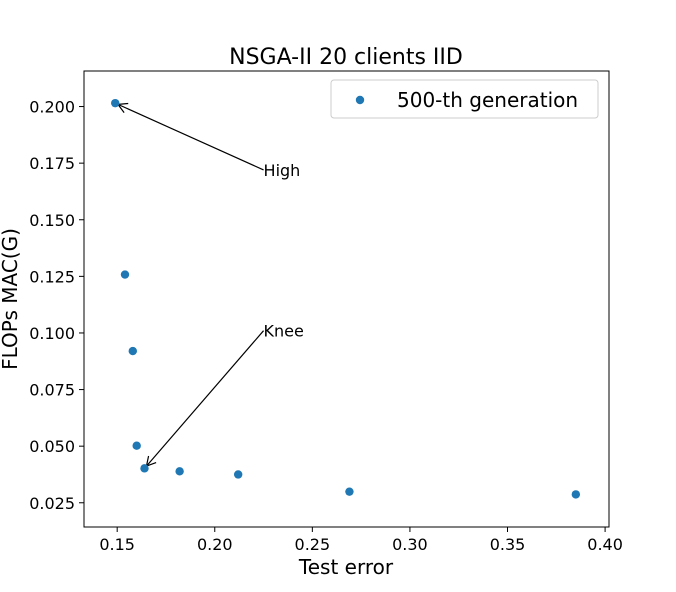  I want to click on y-axis-label: FLOPs MAC(G), so click(11, 299).